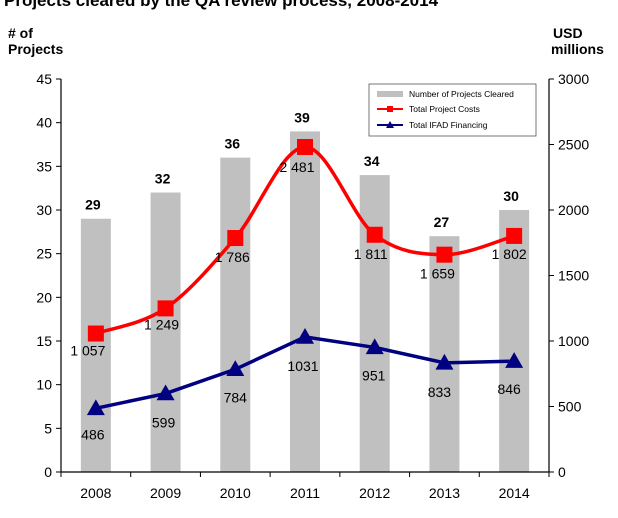 The height and width of the screenshot is (518, 618). Describe the element at coordinates (372, 161) in the screenshot. I see `bar-value-label: 34` at that location.